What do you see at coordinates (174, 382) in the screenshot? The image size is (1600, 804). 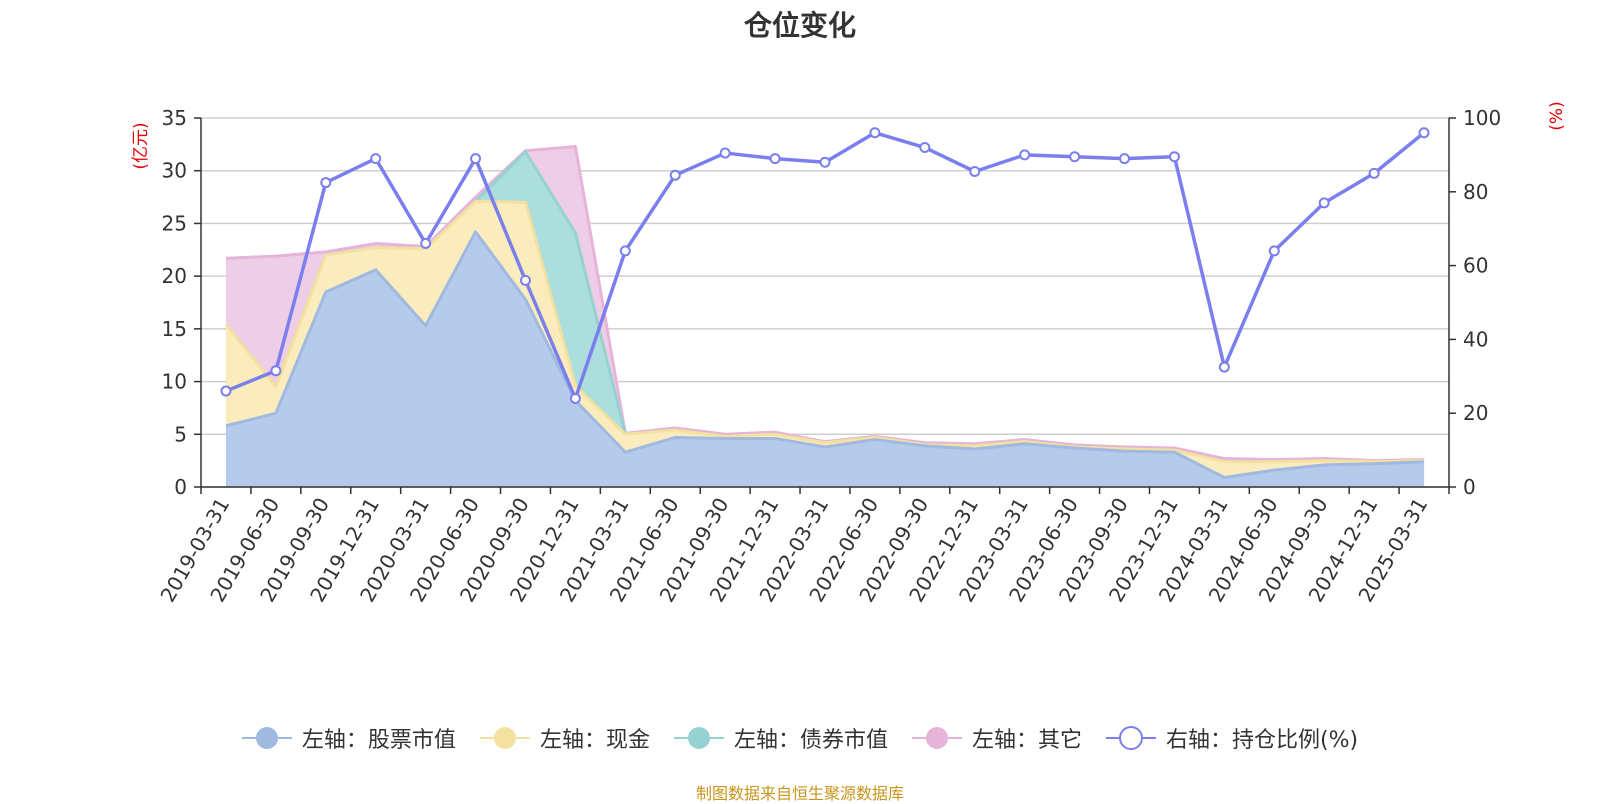 I see `left-tick-label: 10` at bounding box center [174, 382].